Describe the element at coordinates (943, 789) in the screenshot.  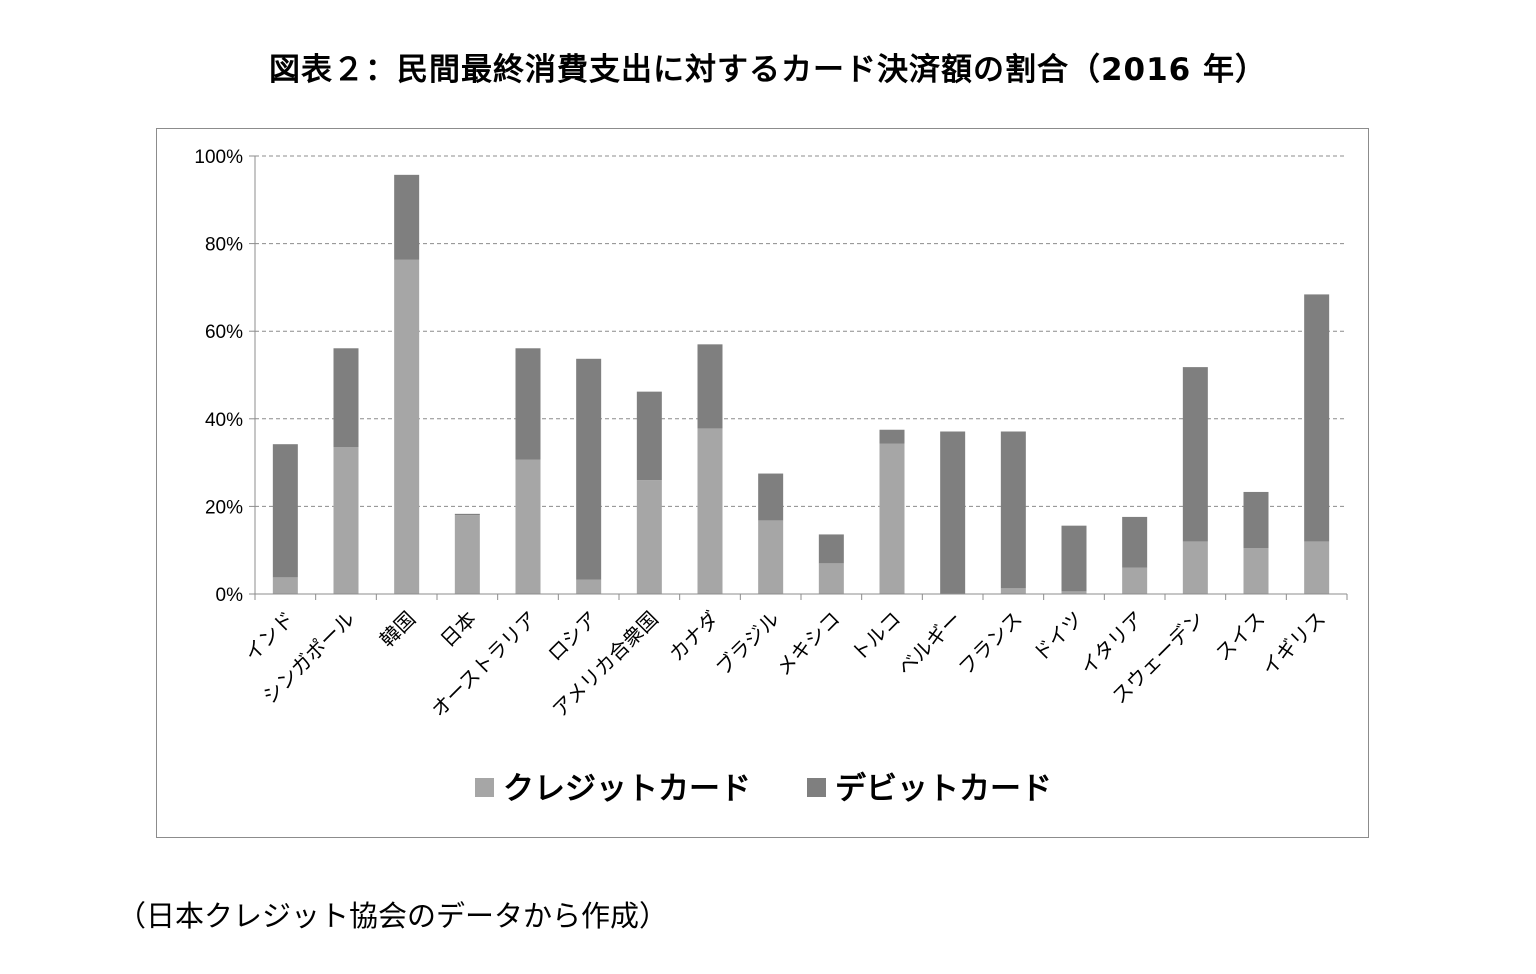
I see `legend-label-debit: デビットカード` at that location.